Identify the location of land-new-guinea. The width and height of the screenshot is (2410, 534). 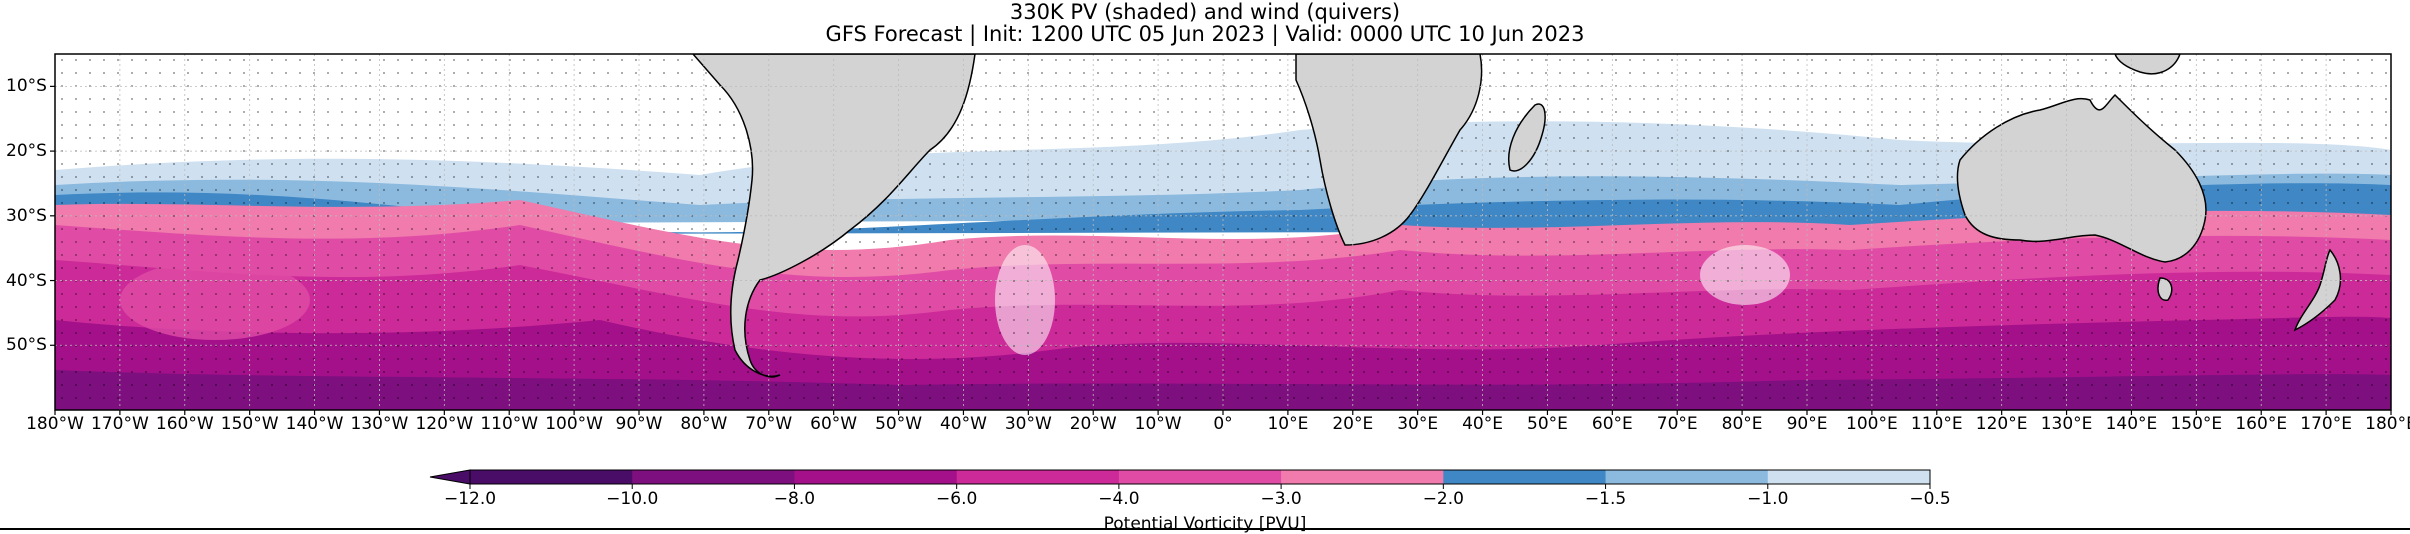
(2147, 64).